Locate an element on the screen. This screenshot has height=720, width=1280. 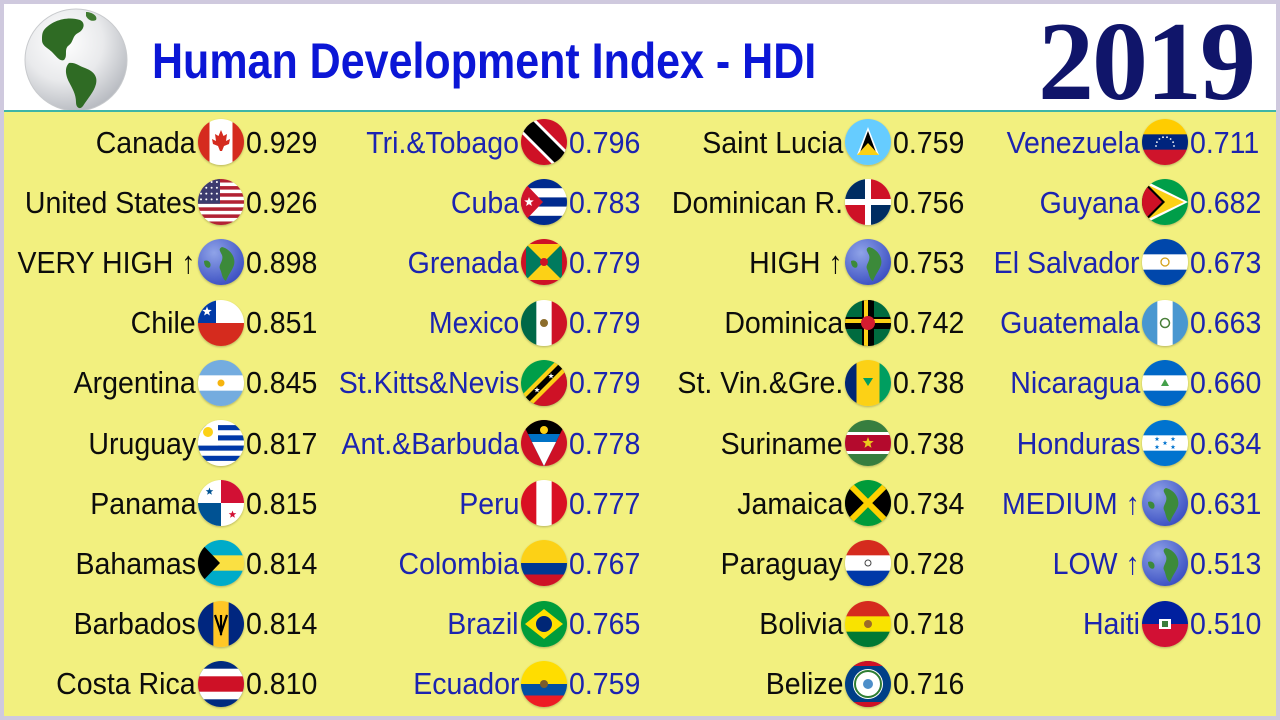
country-name: LOW ↑ is located at coordinates (1096, 563).